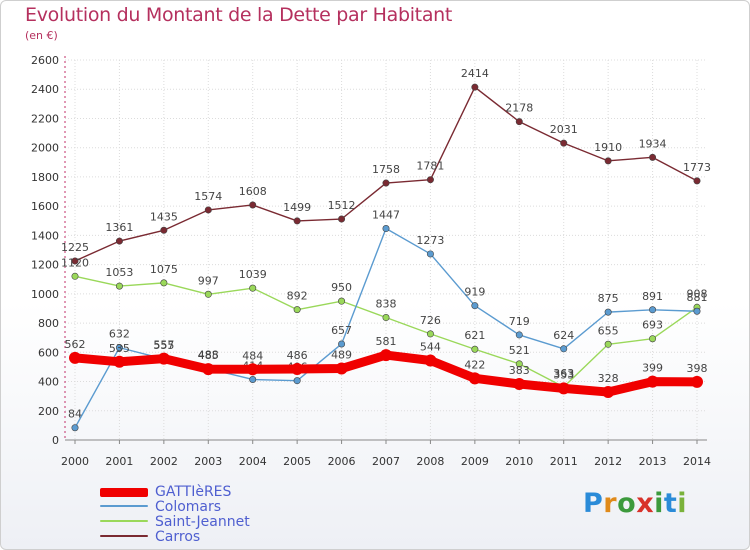  I want to click on logo-letter: o, so click(627, 503).